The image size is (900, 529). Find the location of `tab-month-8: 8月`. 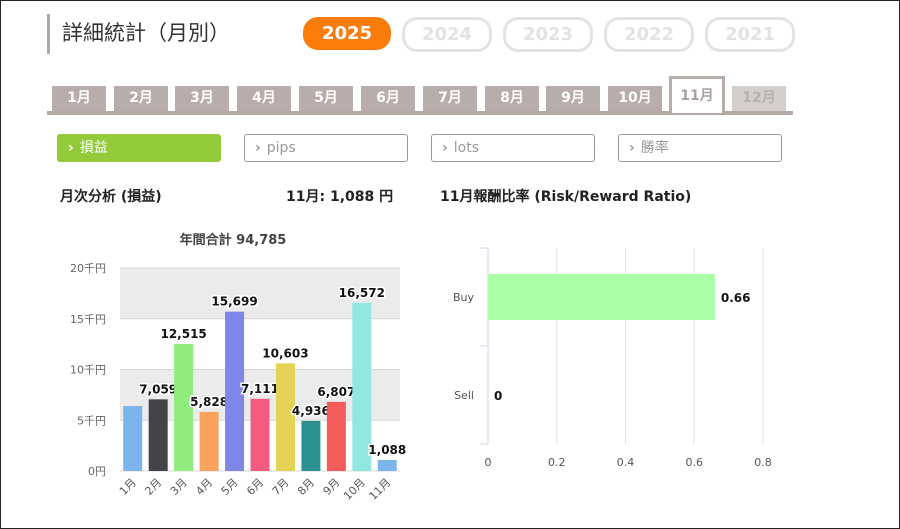

tab-month-8: 8月 is located at coordinates (512, 98).